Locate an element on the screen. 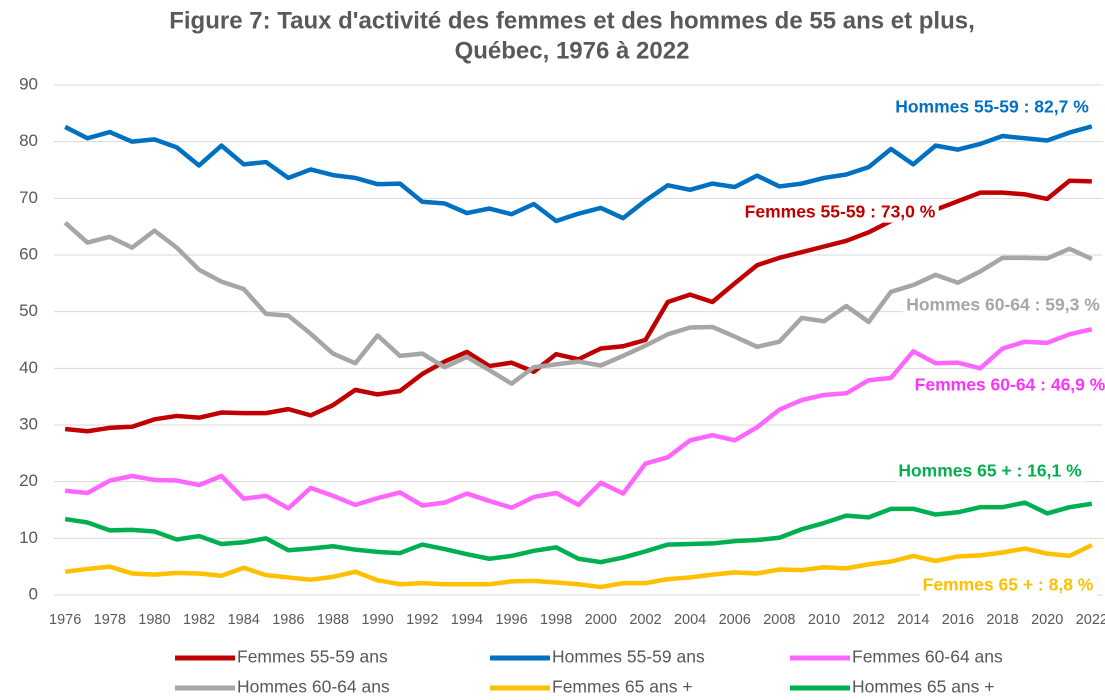 The image size is (1105, 700). annotation: Femmes 60-64 : 46,9 % is located at coordinates (1010, 385).